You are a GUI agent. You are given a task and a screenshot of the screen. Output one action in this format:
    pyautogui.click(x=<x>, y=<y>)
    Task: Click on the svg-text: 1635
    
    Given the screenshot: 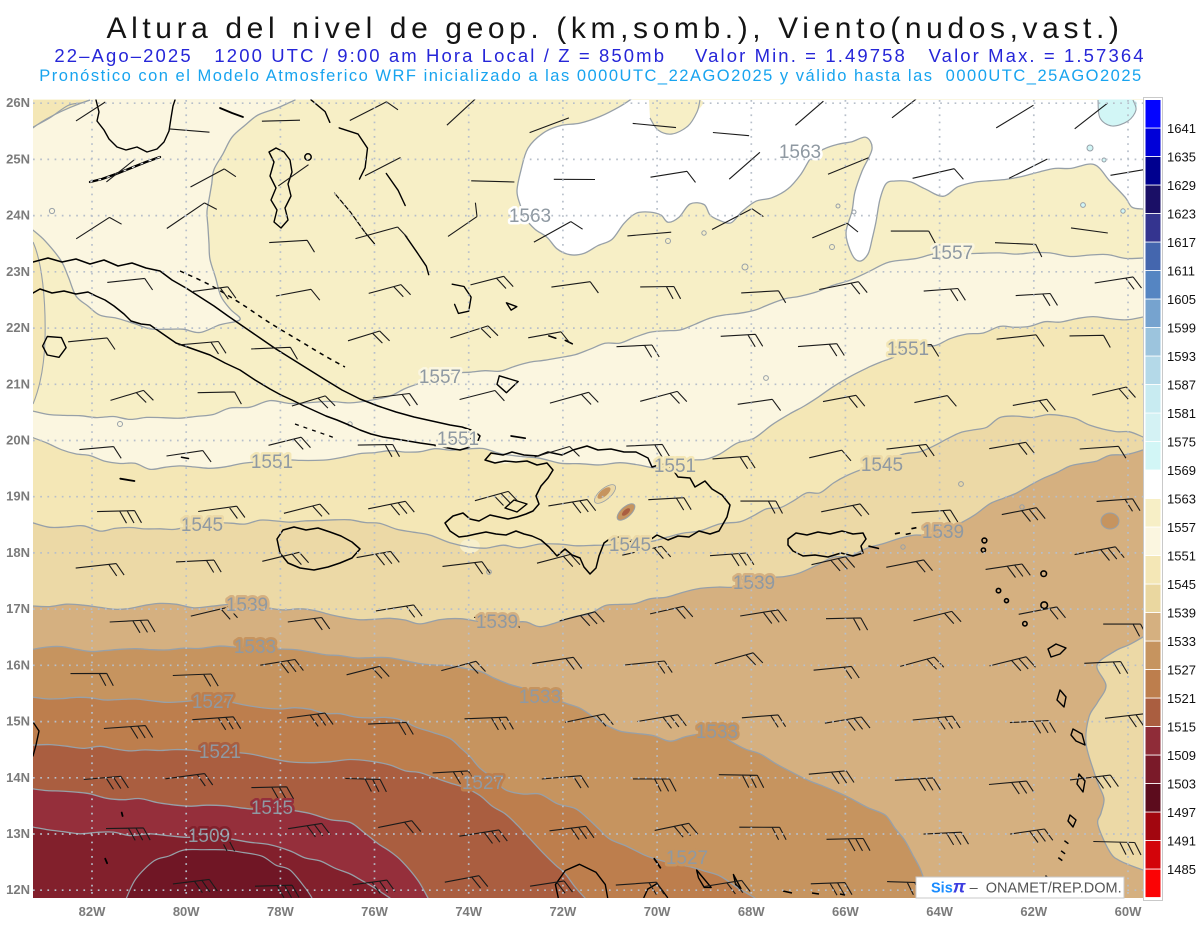 What is the action you would take?
    pyautogui.click(x=1181, y=157)
    